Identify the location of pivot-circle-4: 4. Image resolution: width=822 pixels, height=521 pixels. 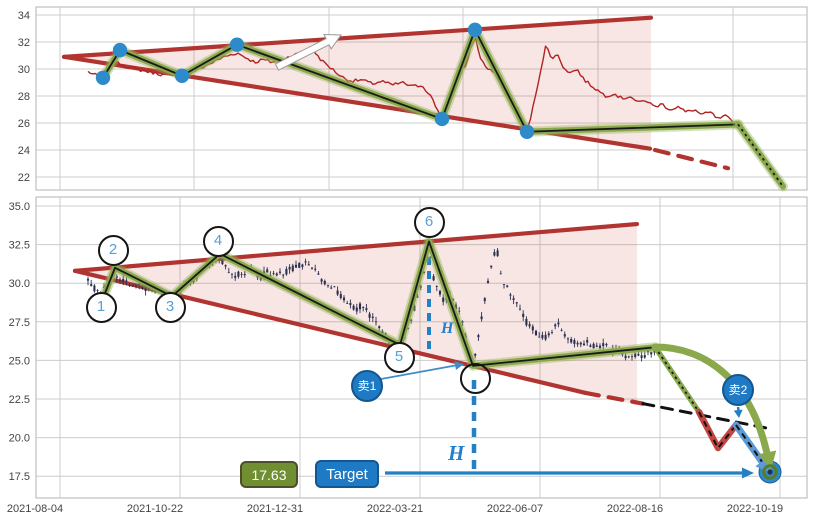
(218, 241).